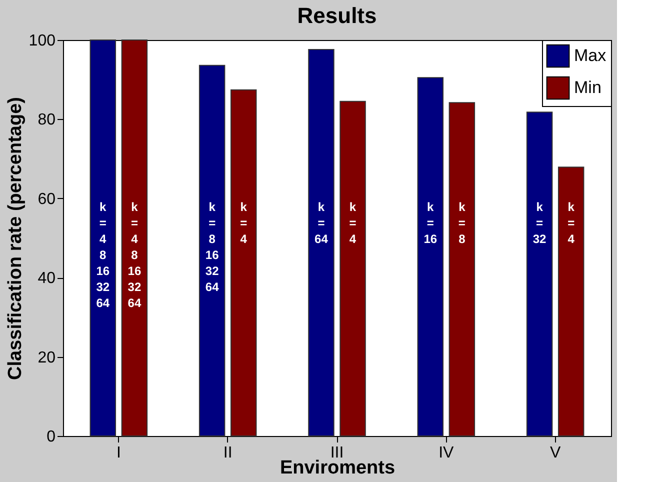  Describe the element at coordinates (212, 247) in the screenshot. I see `annotation: k = 8 16 32 64` at that location.